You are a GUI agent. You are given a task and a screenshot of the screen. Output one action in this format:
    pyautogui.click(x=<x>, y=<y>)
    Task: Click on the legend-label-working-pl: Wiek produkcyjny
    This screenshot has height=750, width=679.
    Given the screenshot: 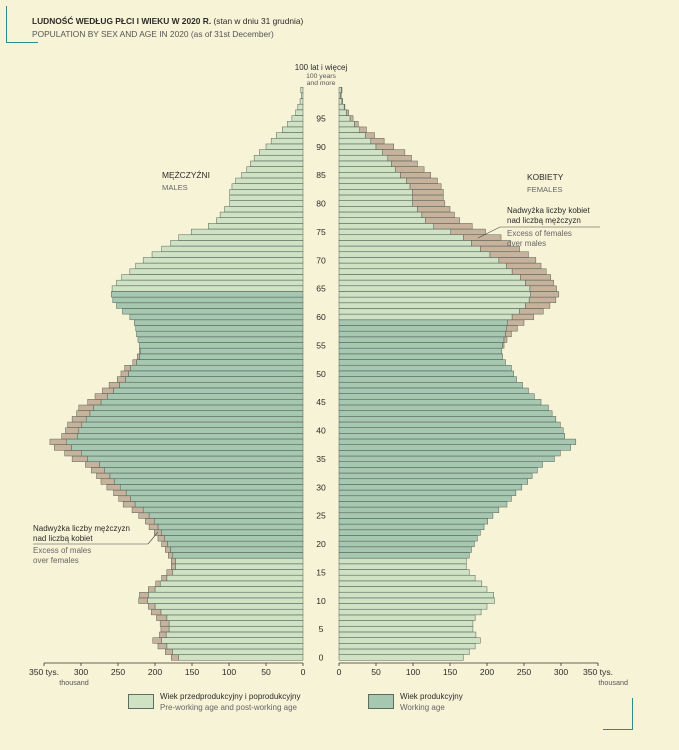 What is the action you would take?
    pyautogui.click(x=431, y=696)
    